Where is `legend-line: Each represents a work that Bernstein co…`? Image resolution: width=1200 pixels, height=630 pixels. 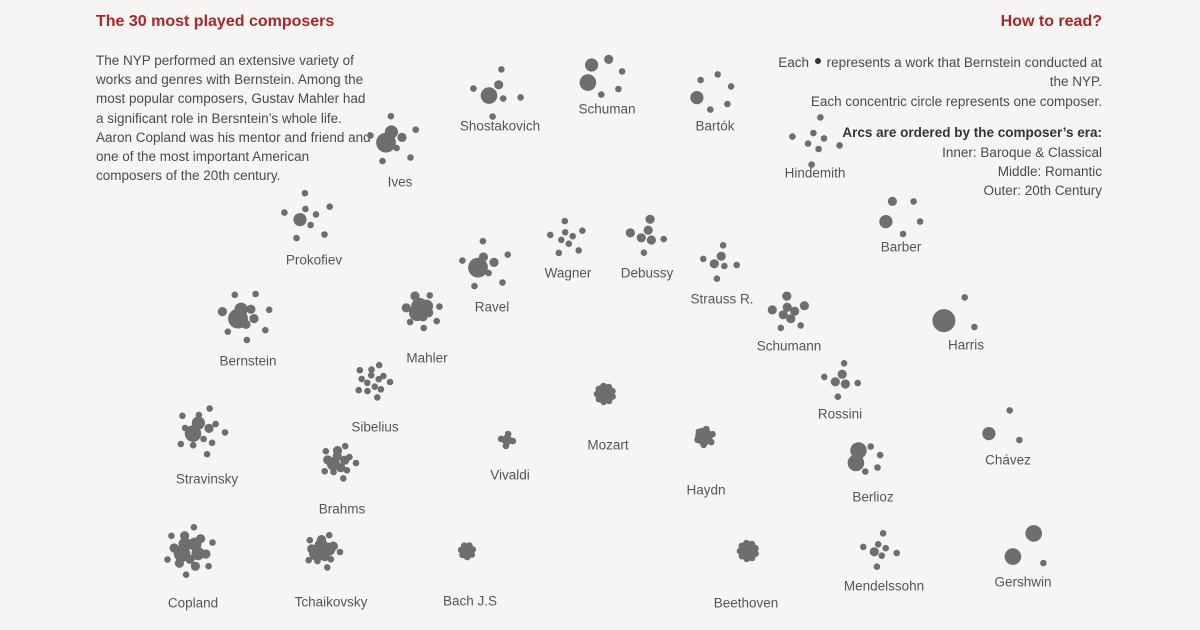
legend-line: Each represents a work that Bernstein co… is located at coordinates (937, 72).